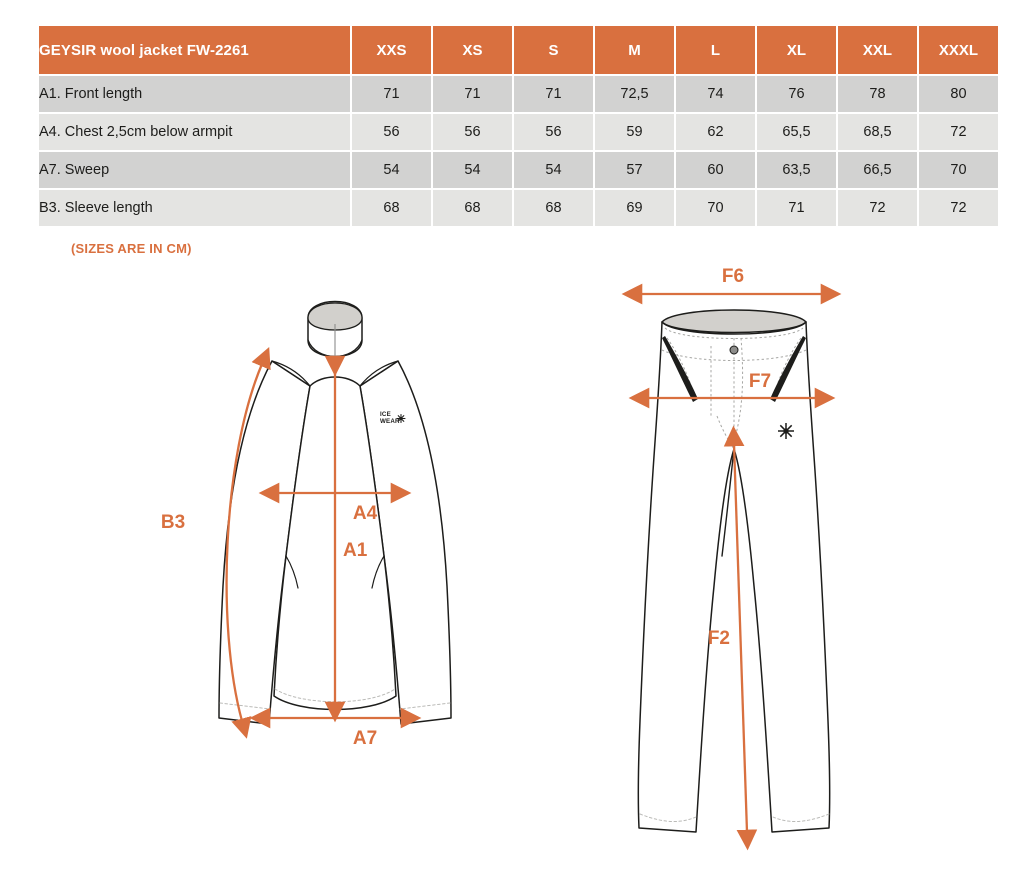  Describe the element at coordinates (958, 94) in the screenshot. I see `measurement-value: 80` at that location.